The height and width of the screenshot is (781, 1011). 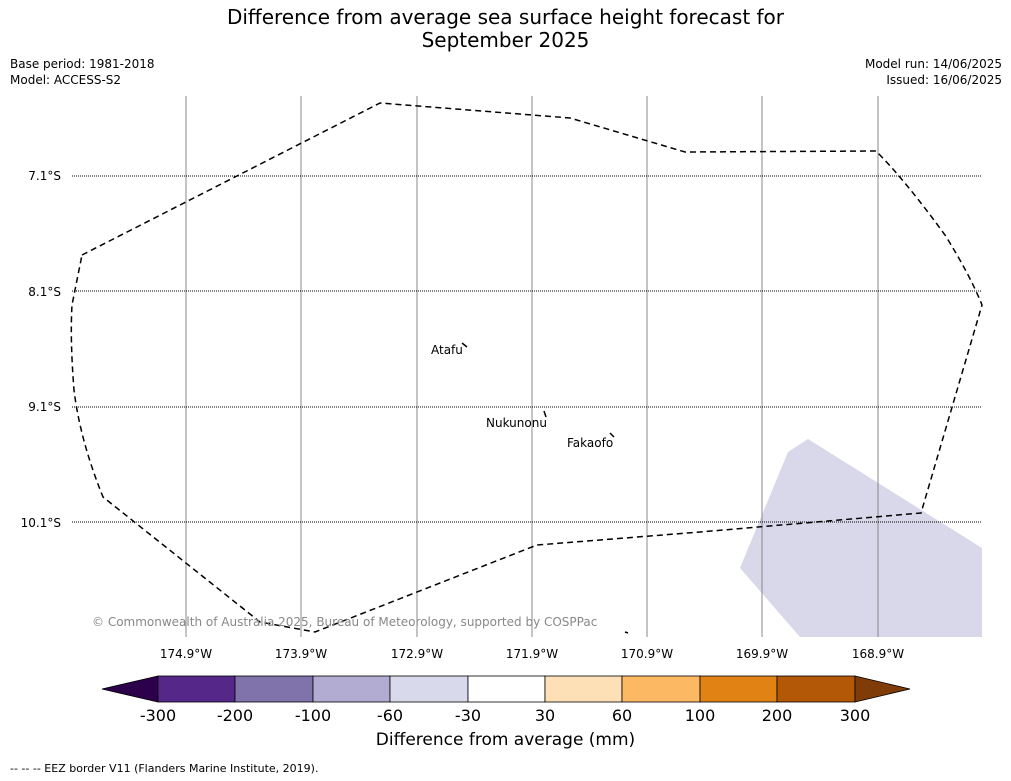 I want to click on place-label-nukunonu: Nukunonu, so click(x=516, y=423).